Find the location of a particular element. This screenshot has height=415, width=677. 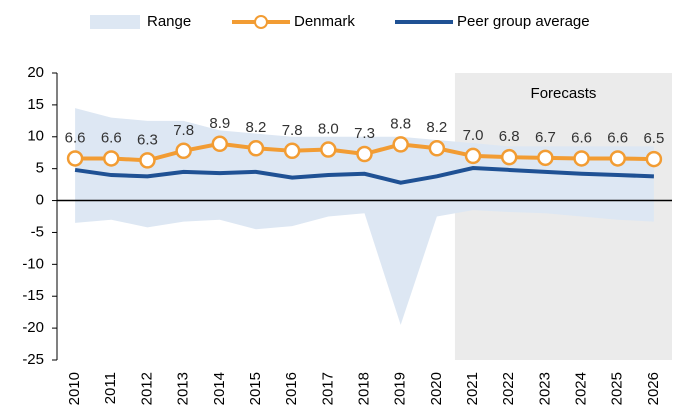

y-tick-label: 20 is located at coordinates (35, 72).